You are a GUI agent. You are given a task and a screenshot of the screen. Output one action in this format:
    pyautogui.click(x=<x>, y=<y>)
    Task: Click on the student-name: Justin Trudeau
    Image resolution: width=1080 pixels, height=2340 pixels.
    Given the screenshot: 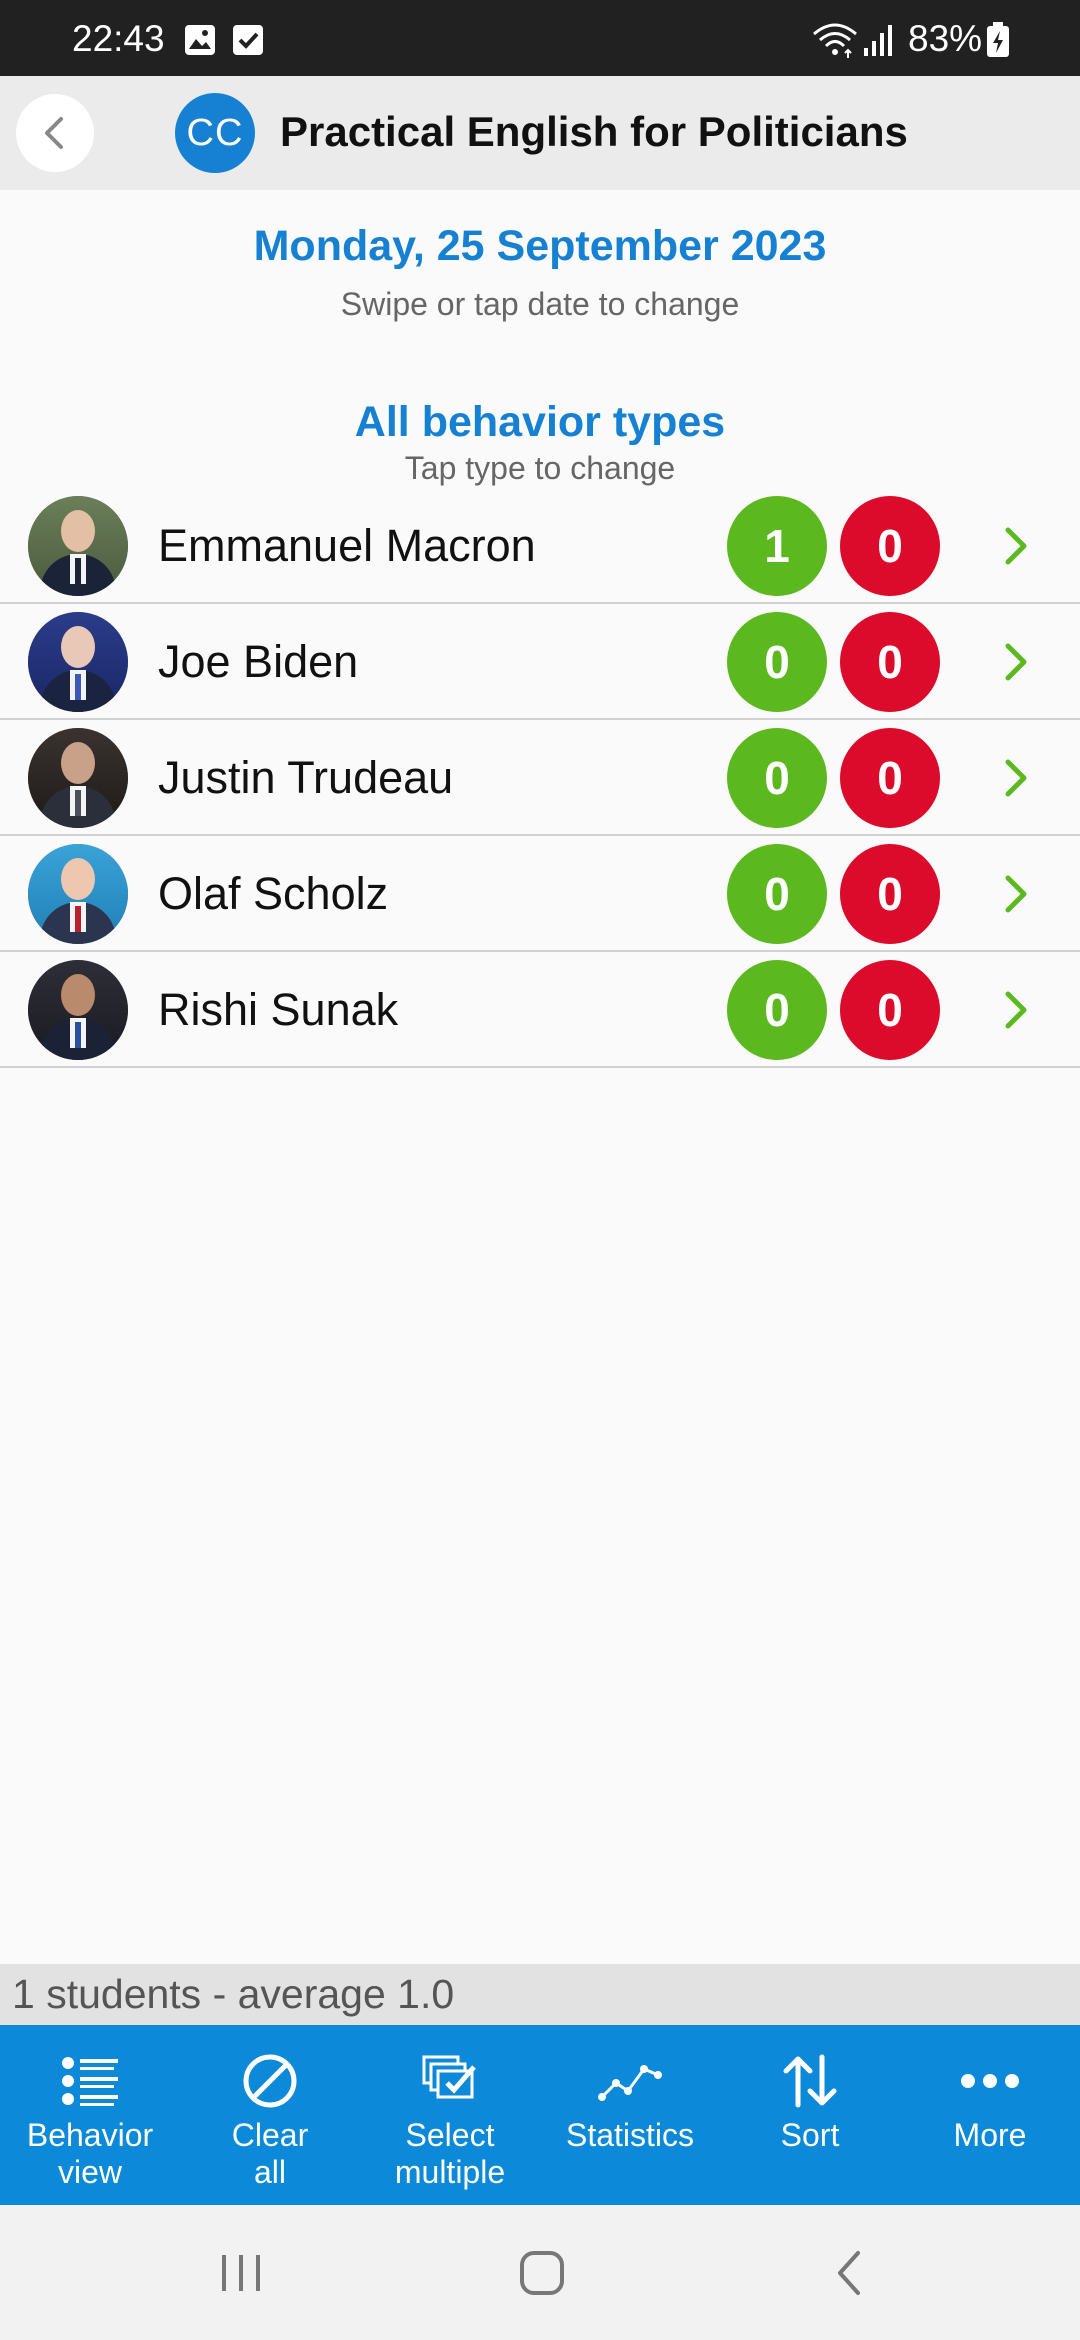 What is the action you would take?
    pyautogui.click(x=306, y=777)
    